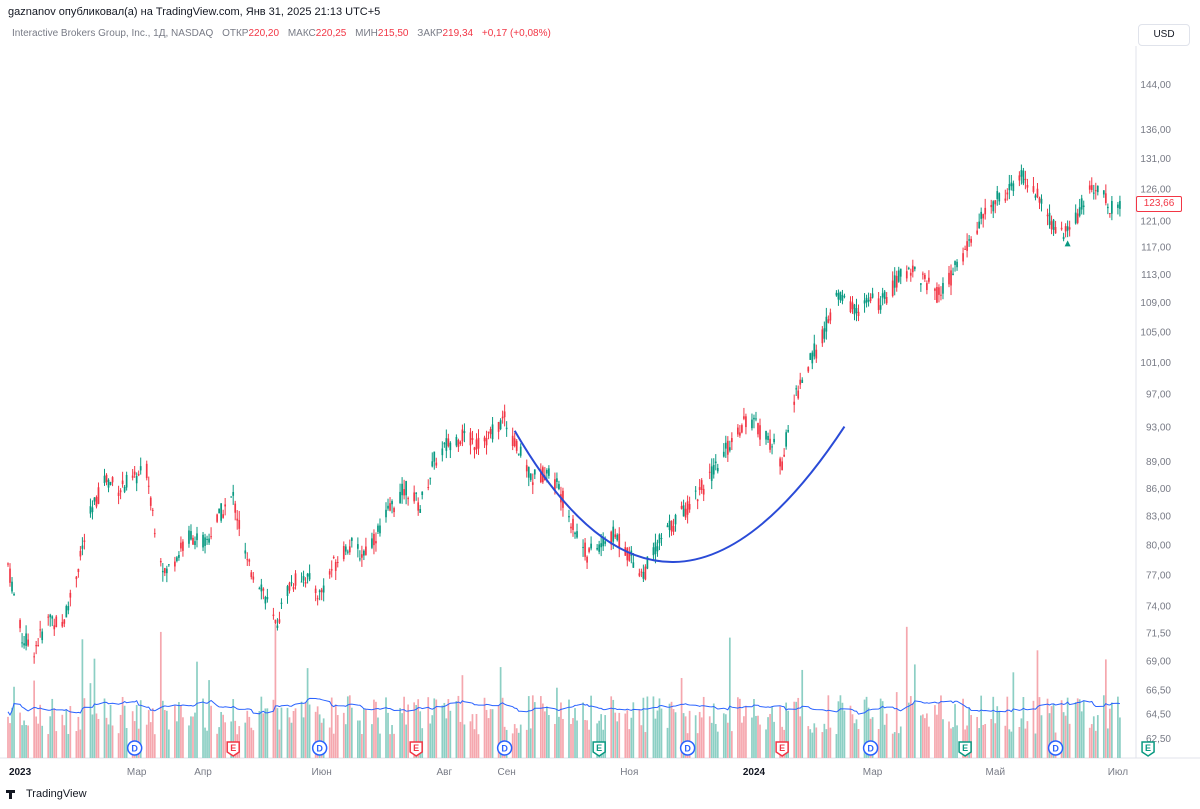  What do you see at coordinates (1158, 517) in the screenshot?
I see `y-tick-label: 83,00` at bounding box center [1158, 517].